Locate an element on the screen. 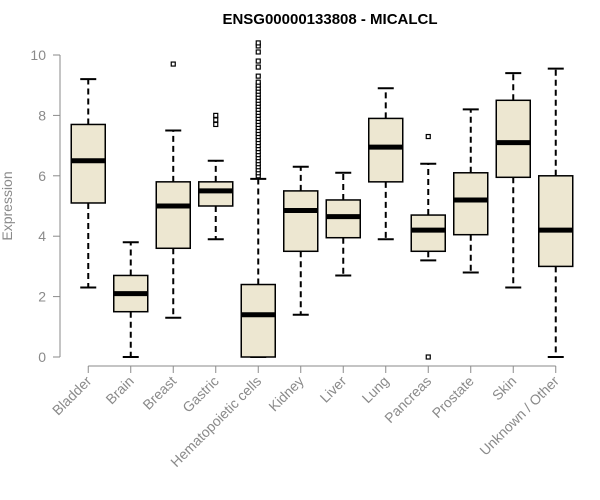 This screenshot has height=500, width=600. x-tick-label: Prostate is located at coordinates (453, 397).